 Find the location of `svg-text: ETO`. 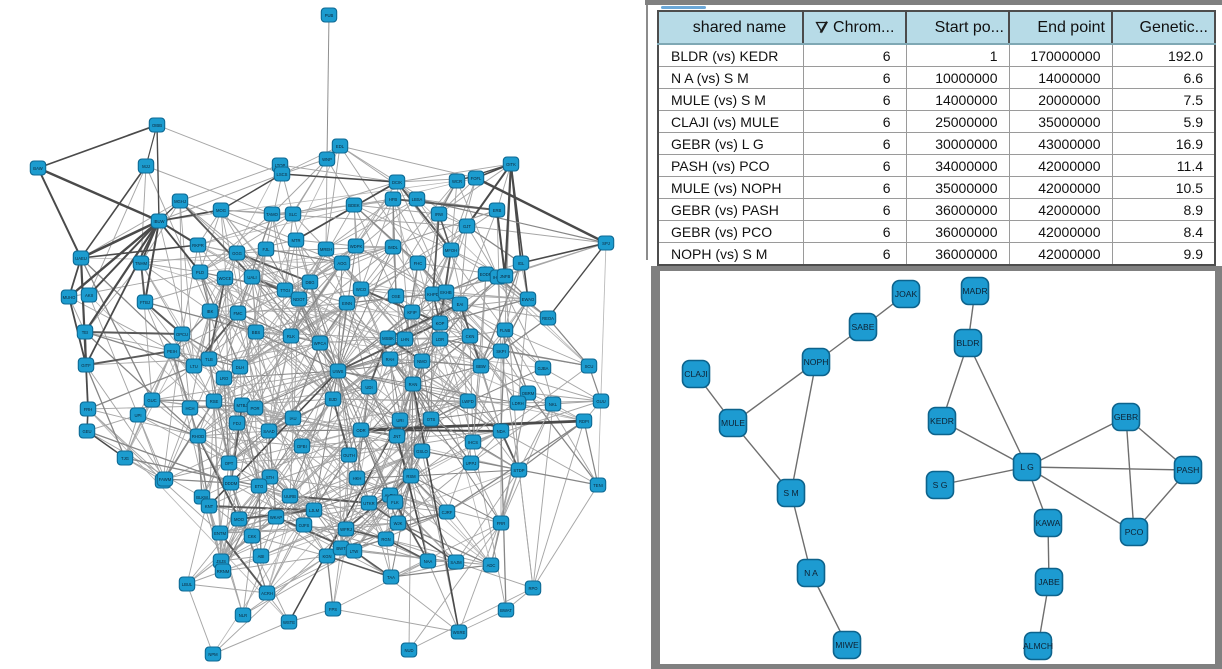

svg-text: ETO is located at coordinates (259, 486).